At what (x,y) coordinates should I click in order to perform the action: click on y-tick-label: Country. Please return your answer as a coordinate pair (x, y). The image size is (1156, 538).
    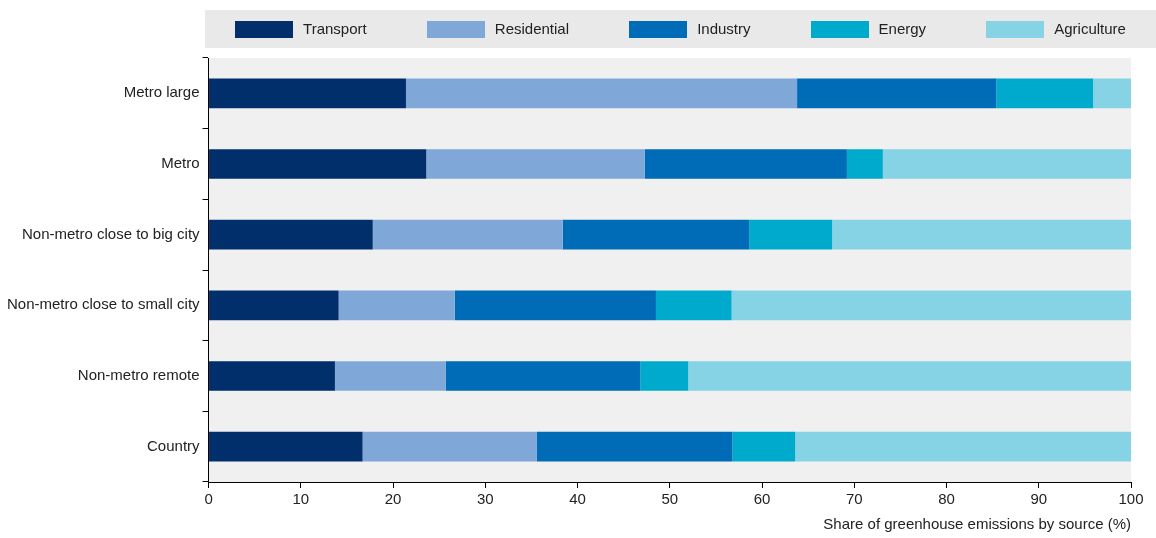
    Looking at the image, I should click on (174, 445).